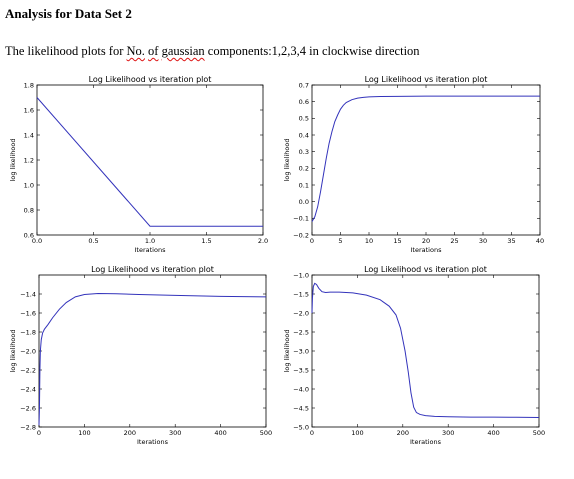 This screenshot has width=574, height=479. I want to click on y-tick-label: −5.0, so click(301, 427).